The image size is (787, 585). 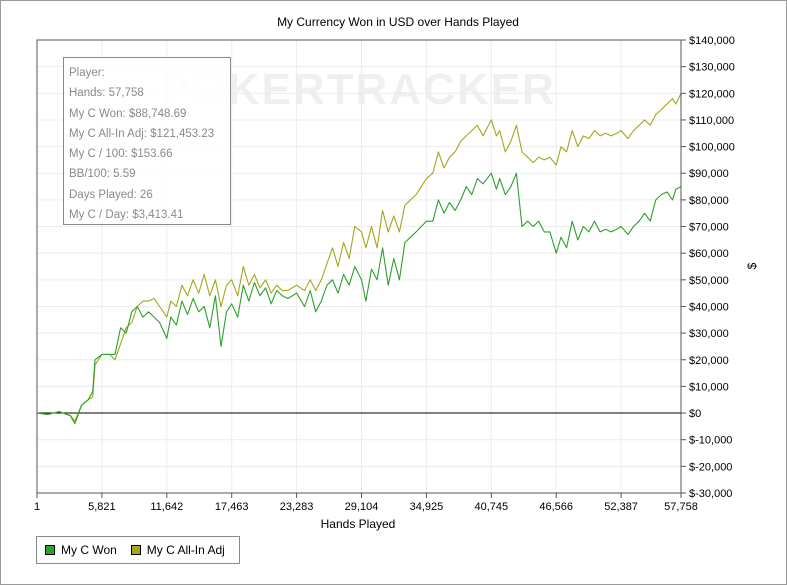 I want to click on y-tick-label: $90,000, so click(x=709, y=174).